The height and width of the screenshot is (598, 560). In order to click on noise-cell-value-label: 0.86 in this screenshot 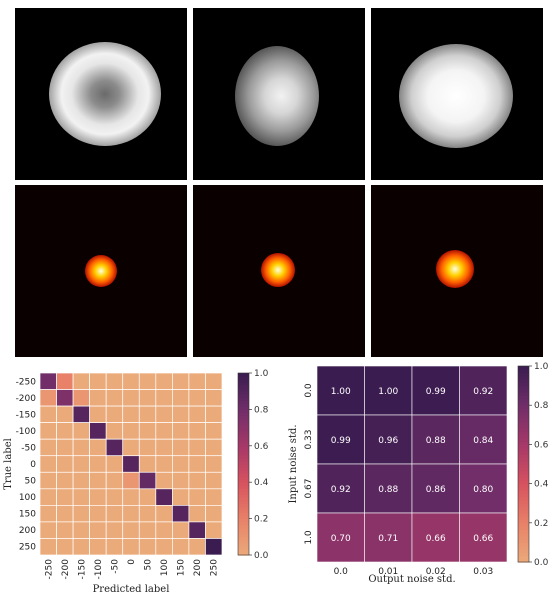, I will do `click(436, 490)`.